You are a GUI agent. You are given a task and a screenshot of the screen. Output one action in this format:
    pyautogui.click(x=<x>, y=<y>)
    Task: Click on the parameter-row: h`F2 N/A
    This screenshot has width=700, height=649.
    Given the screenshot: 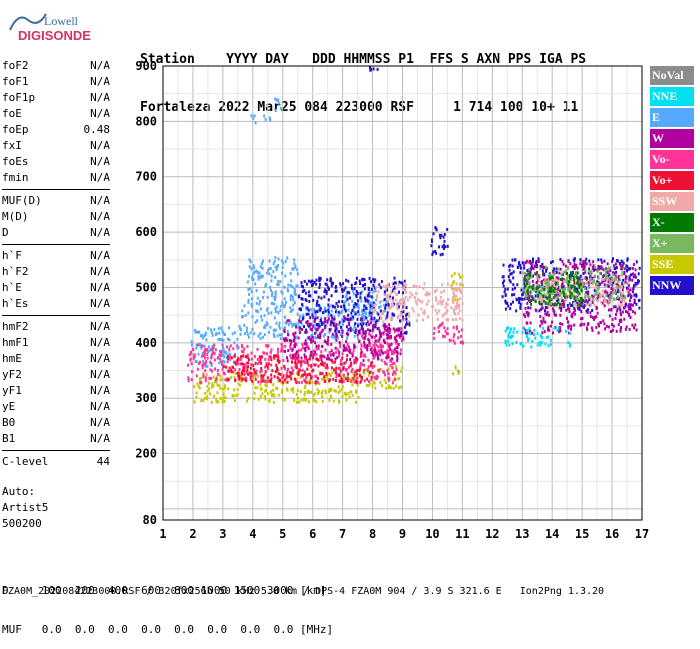 What is the action you would take?
    pyautogui.click(x=56, y=272)
    